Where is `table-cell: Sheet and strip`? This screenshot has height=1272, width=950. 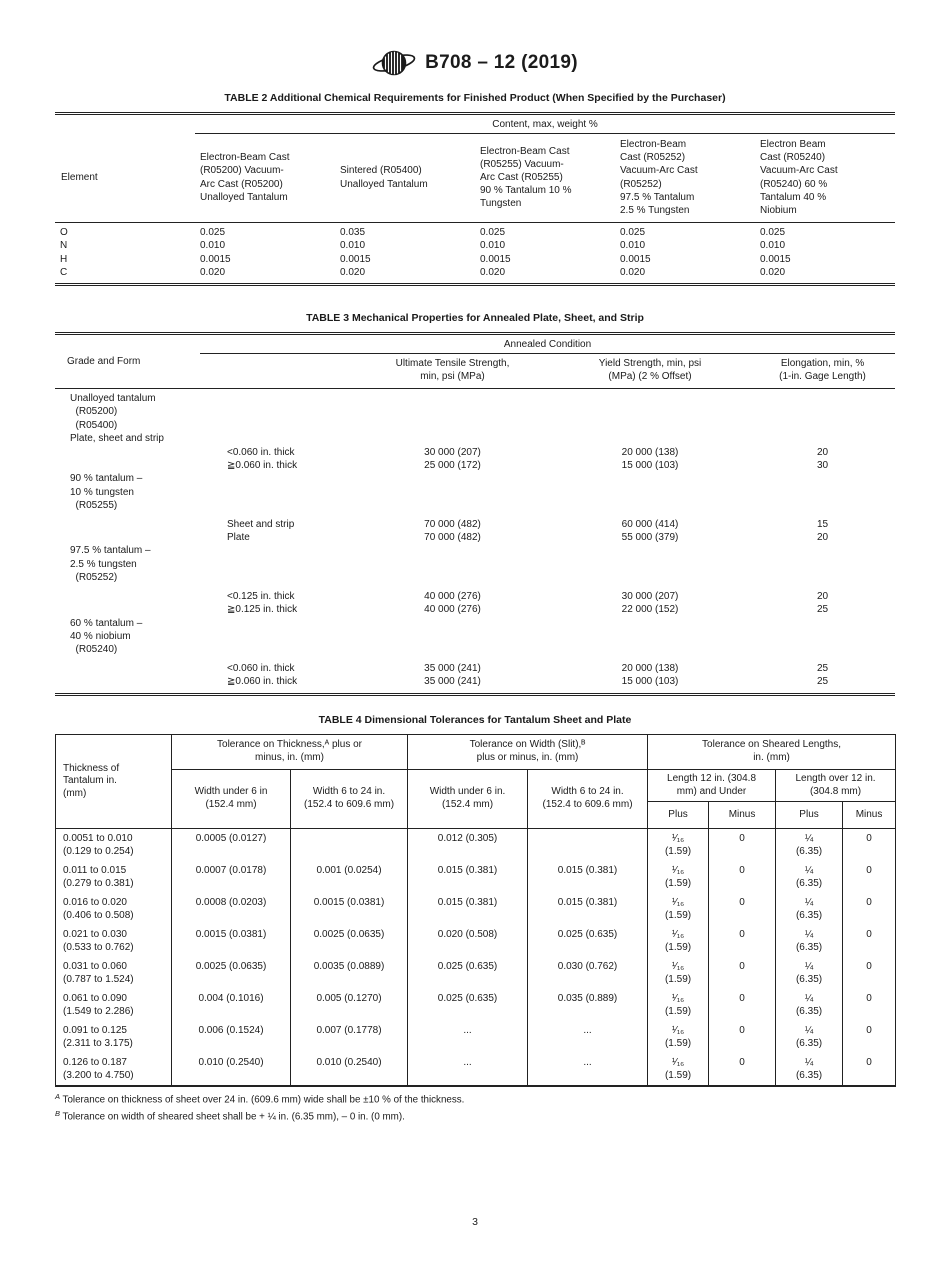 table-cell: Sheet and strip is located at coordinates (261, 524).